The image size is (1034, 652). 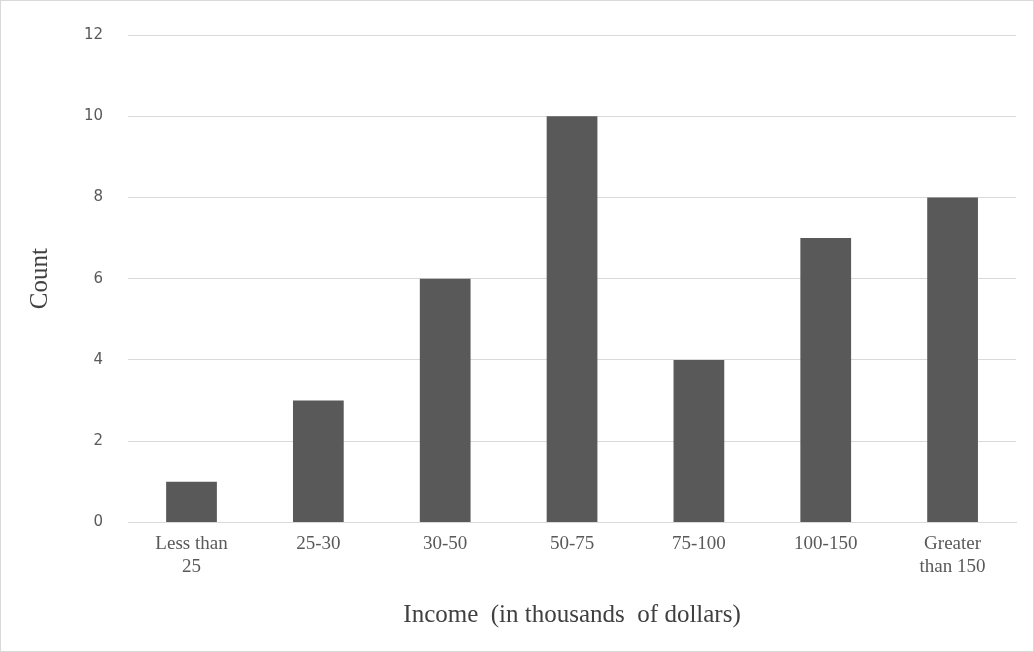 I want to click on y-tick-label: 2, so click(x=98, y=440).